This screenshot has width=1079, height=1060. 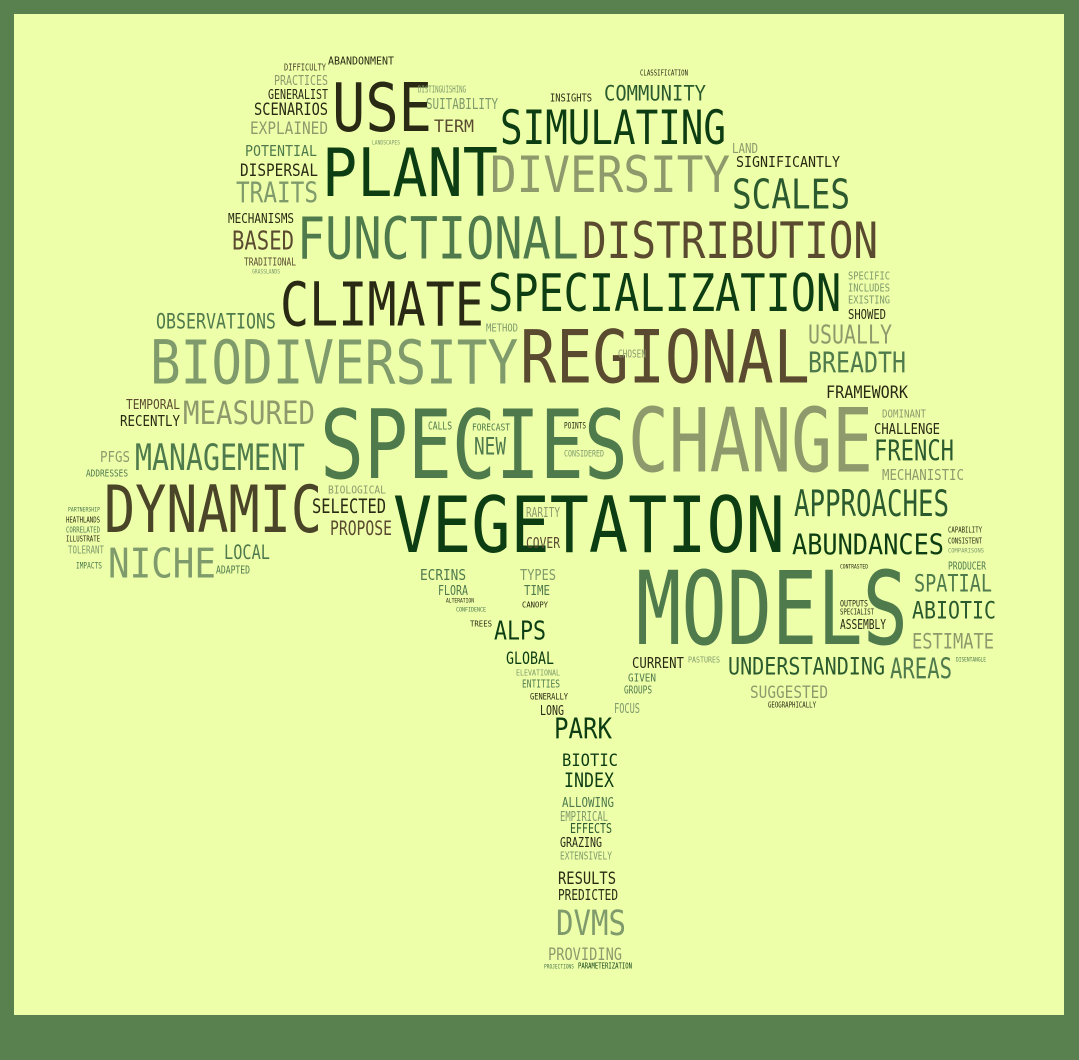 What do you see at coordinates (382, 108) in the screenshot?
I see `cloud-word-use: USE` at bounding box center [382, 108].